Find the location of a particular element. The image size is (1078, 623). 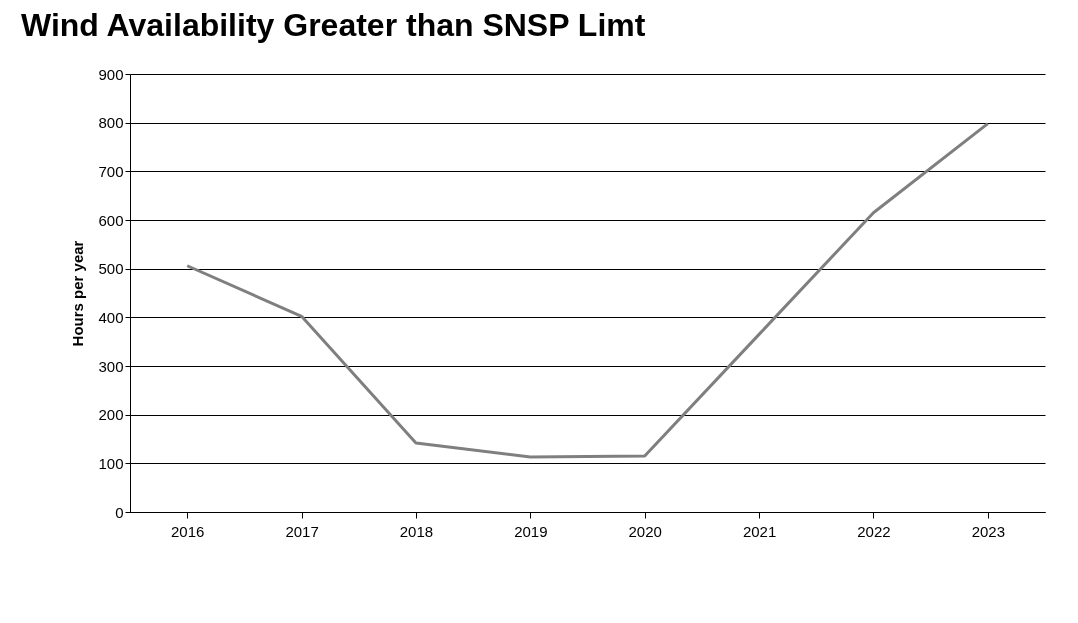

y-tick-label: 500 is located at coordinates (111, 269).